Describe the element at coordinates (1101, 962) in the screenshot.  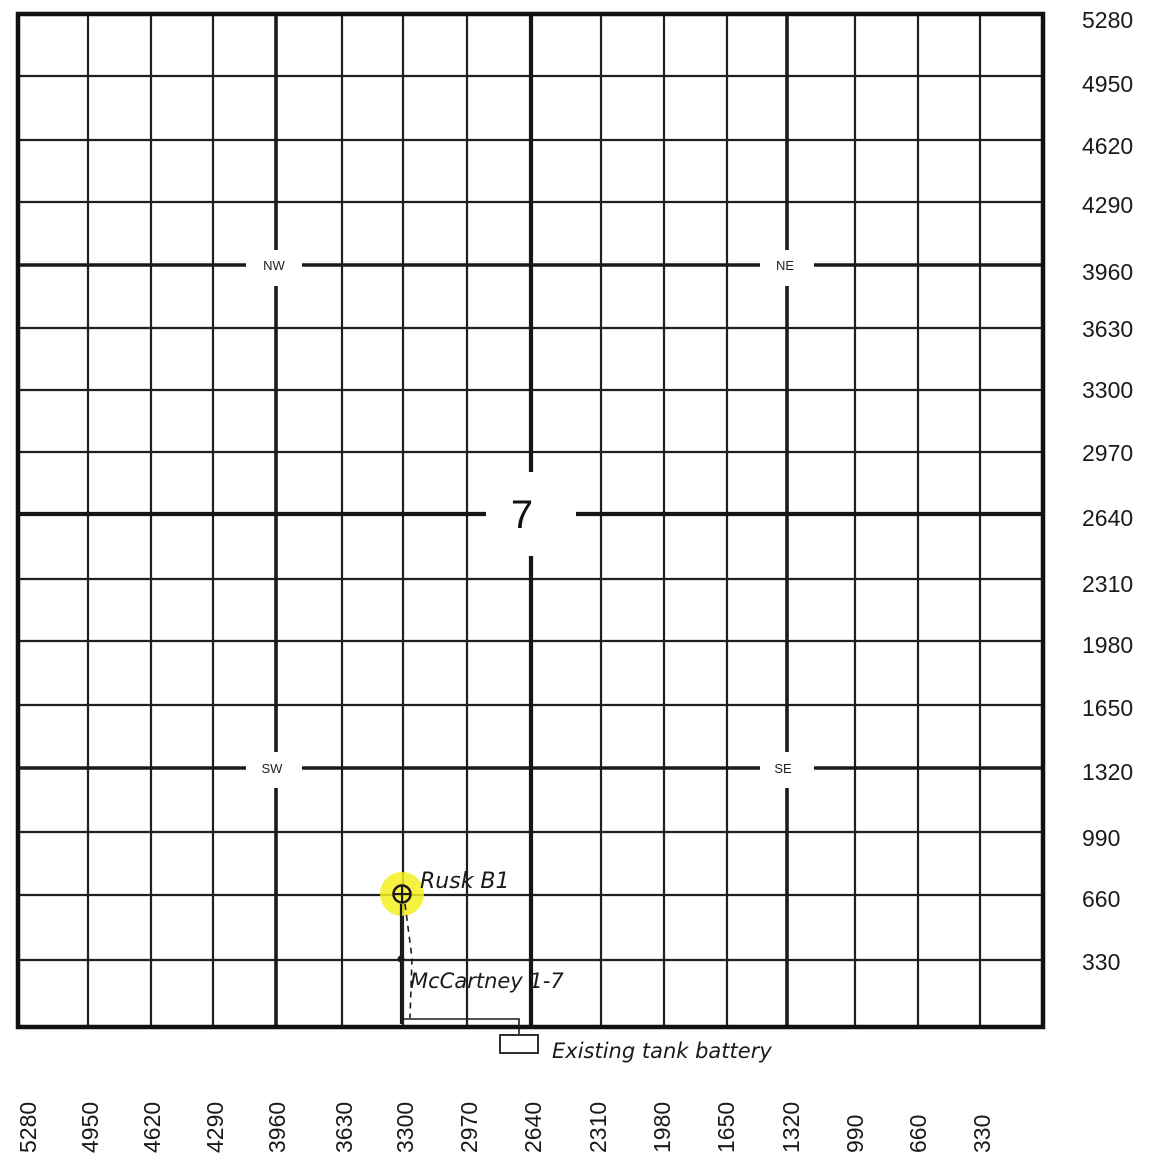
I see `right-scale-label: 330` at that location.